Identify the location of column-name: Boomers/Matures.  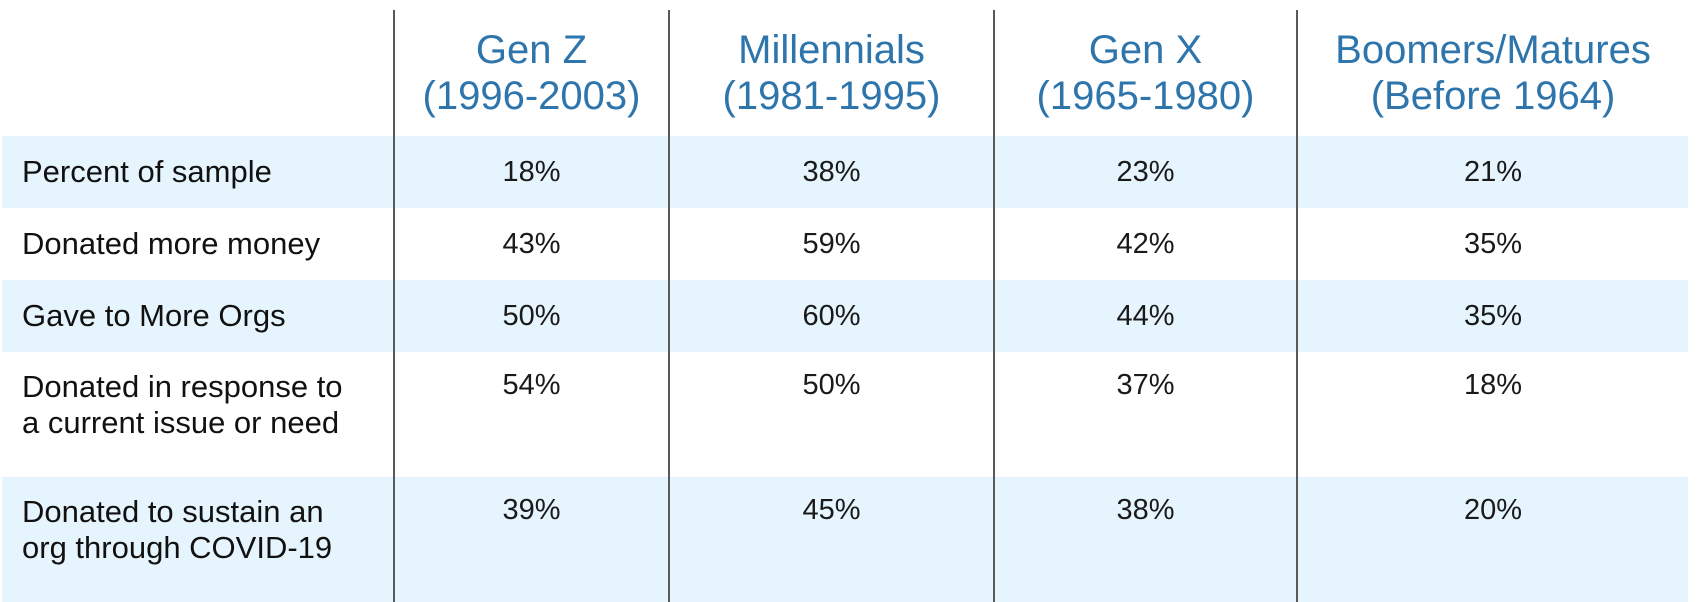
(1493, 50).